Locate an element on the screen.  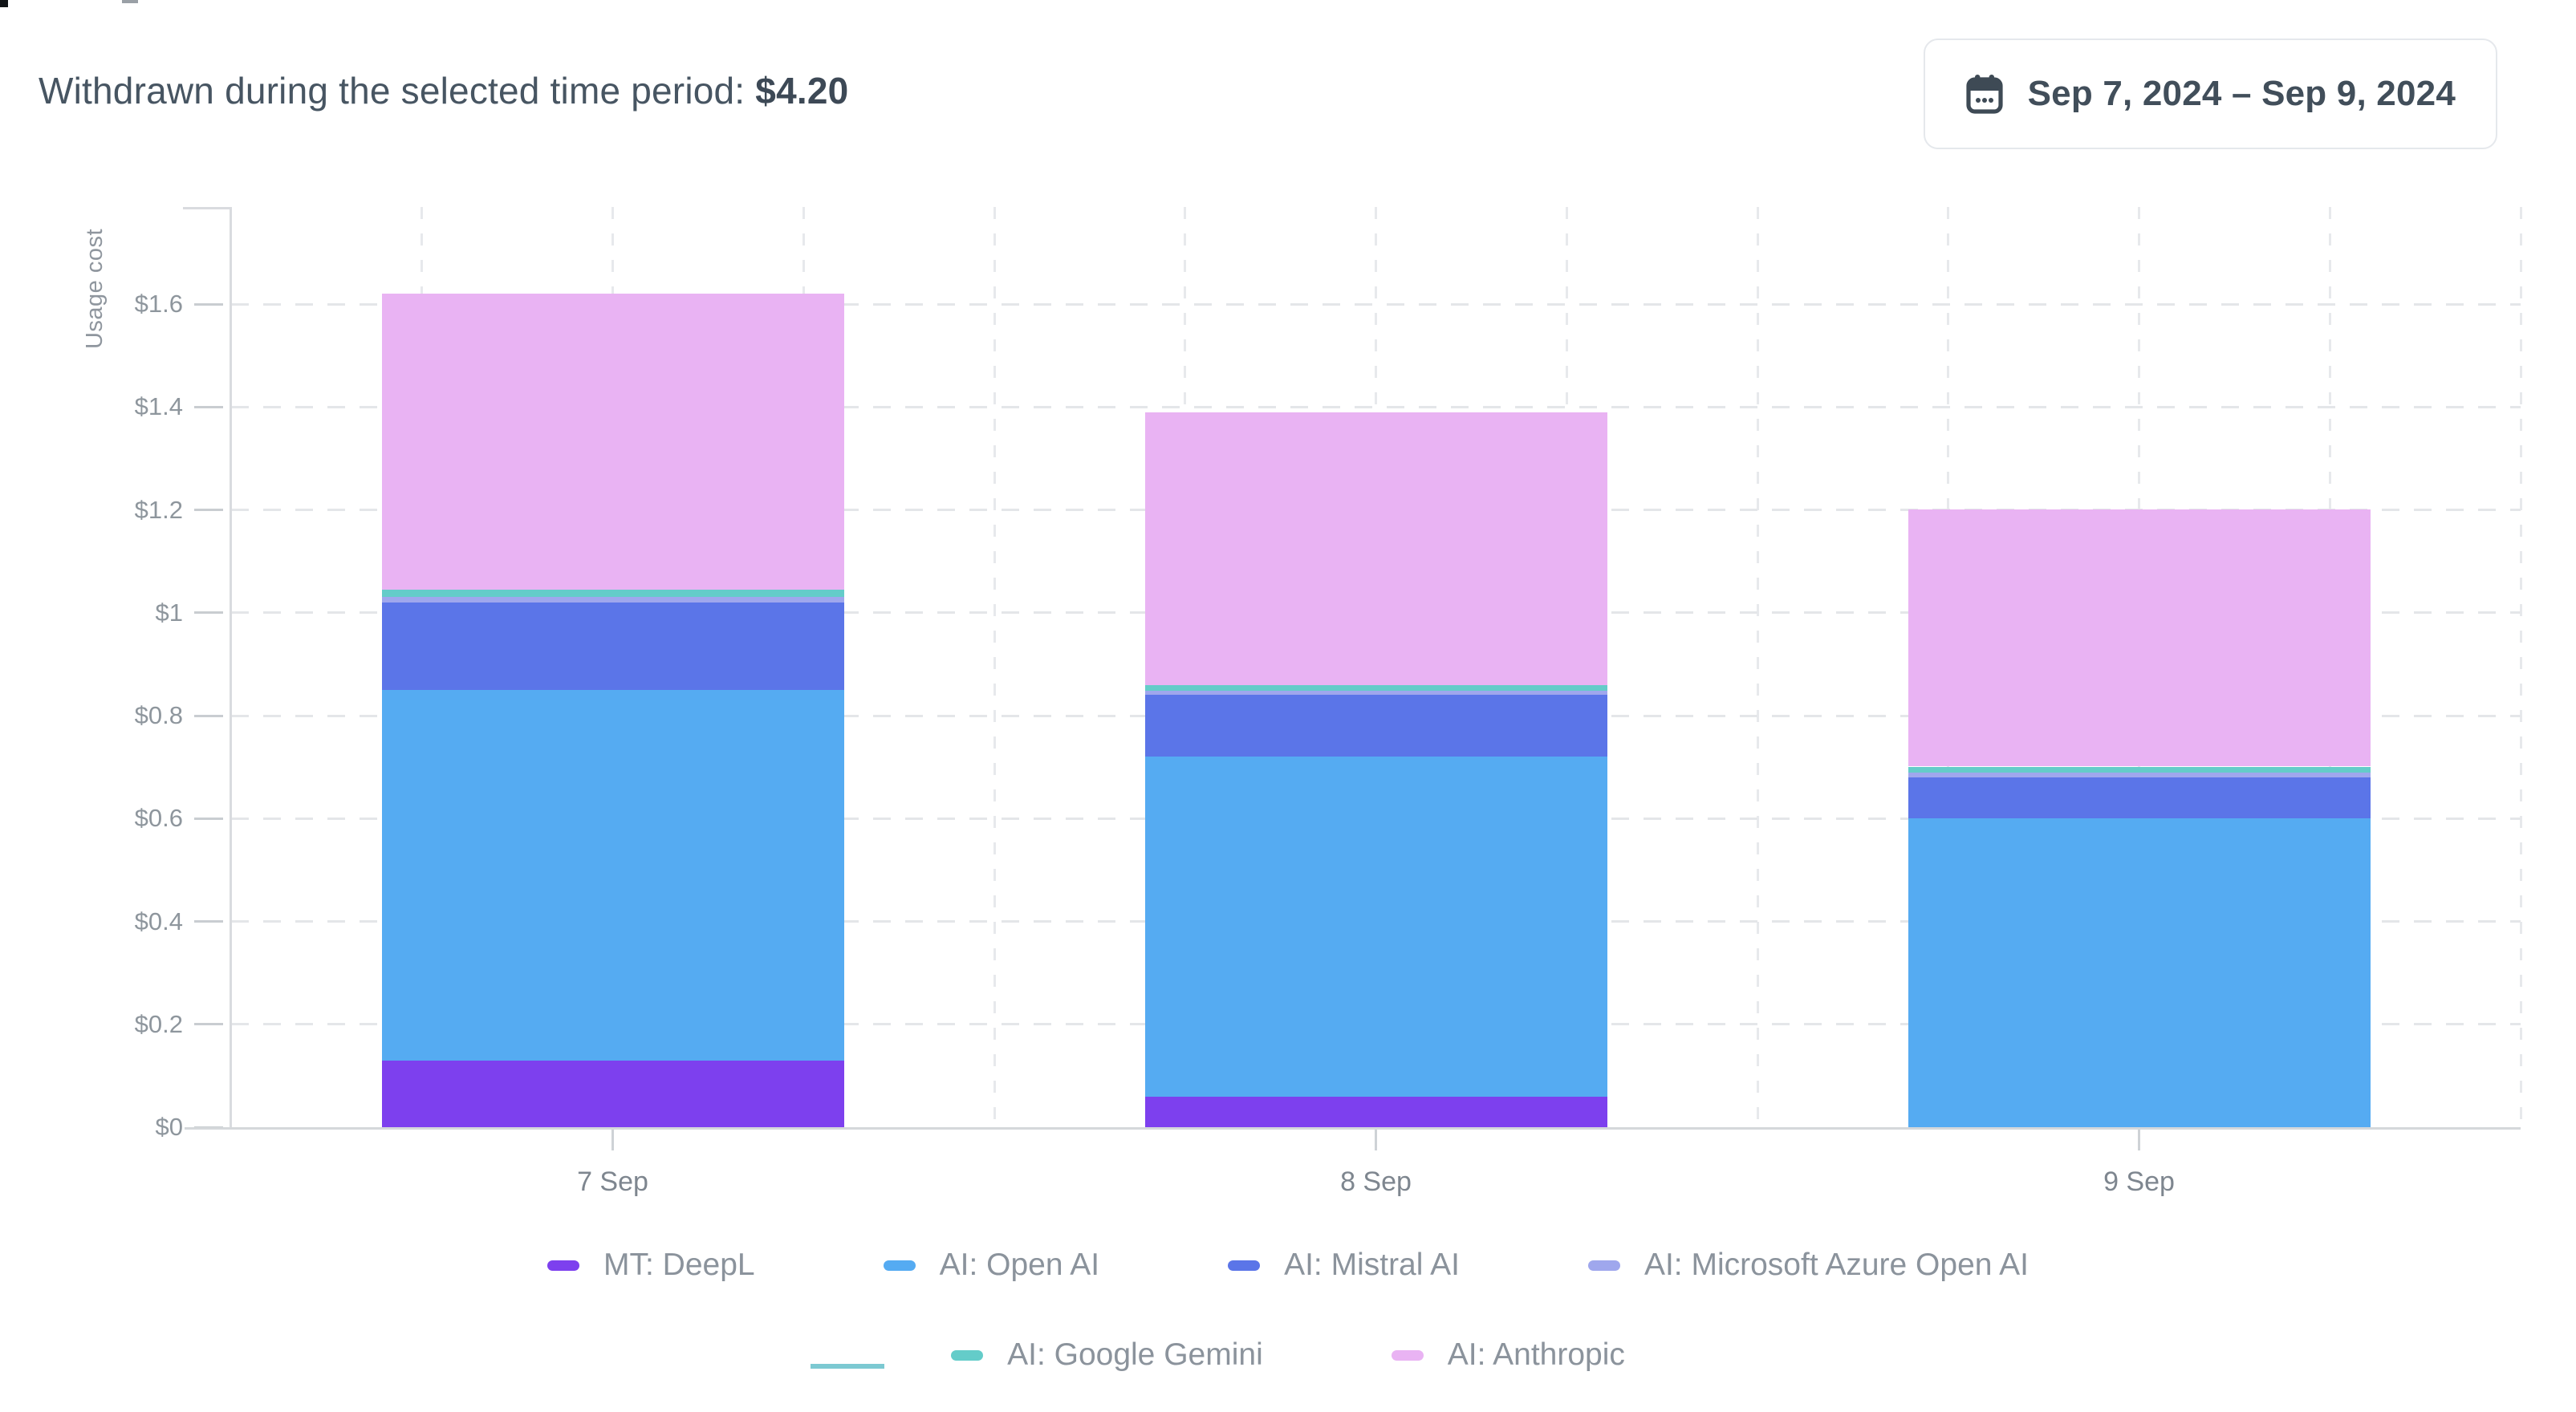
y-tick-label: $1 is located at coordinates (169, 612).